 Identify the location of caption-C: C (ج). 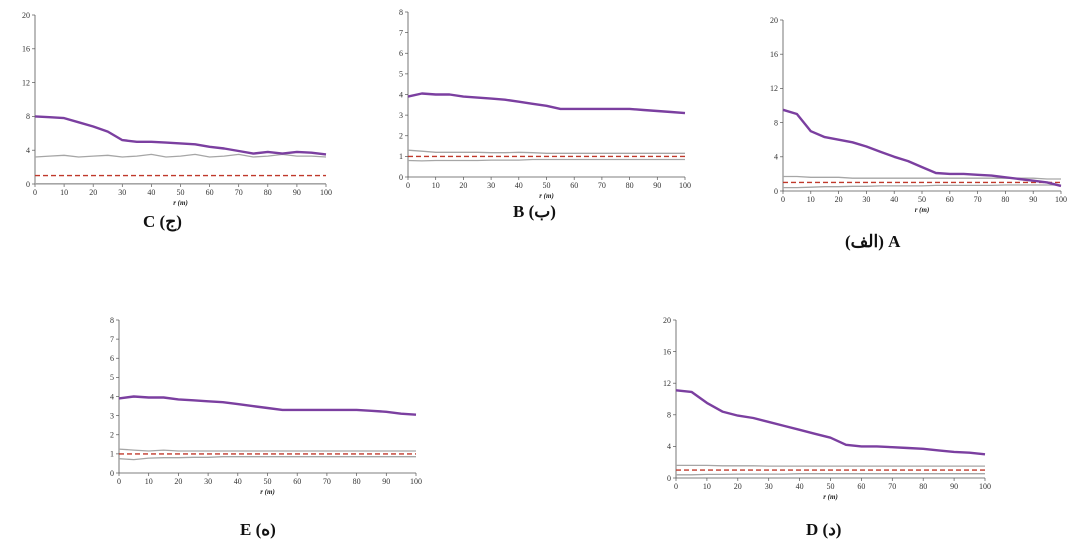
(162, 221).